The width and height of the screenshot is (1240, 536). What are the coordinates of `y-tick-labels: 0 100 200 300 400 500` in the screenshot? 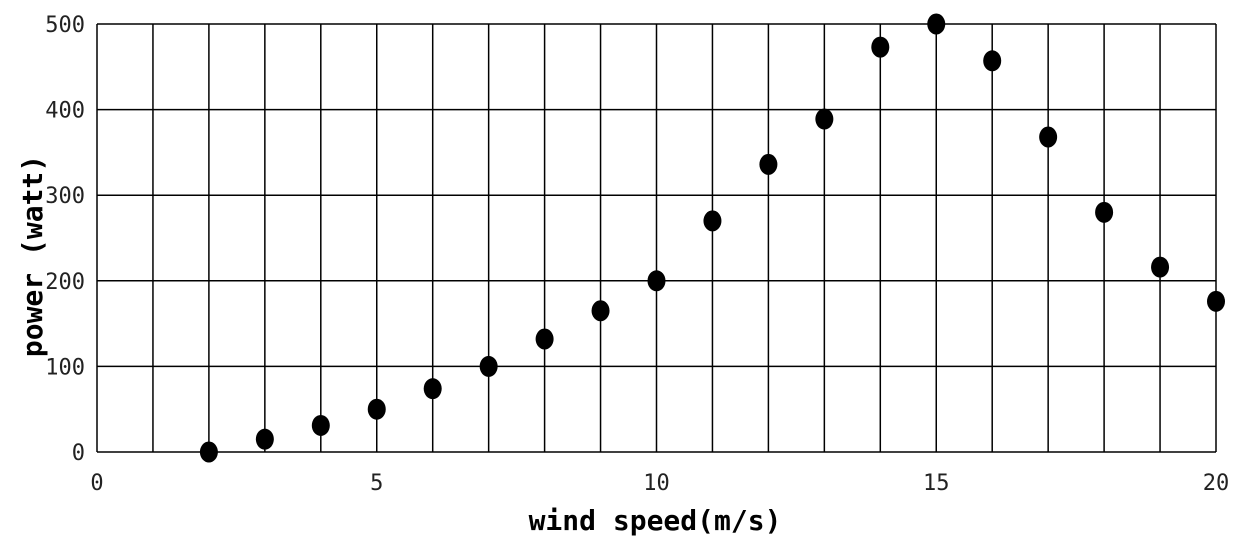 It's located at (65, 239).